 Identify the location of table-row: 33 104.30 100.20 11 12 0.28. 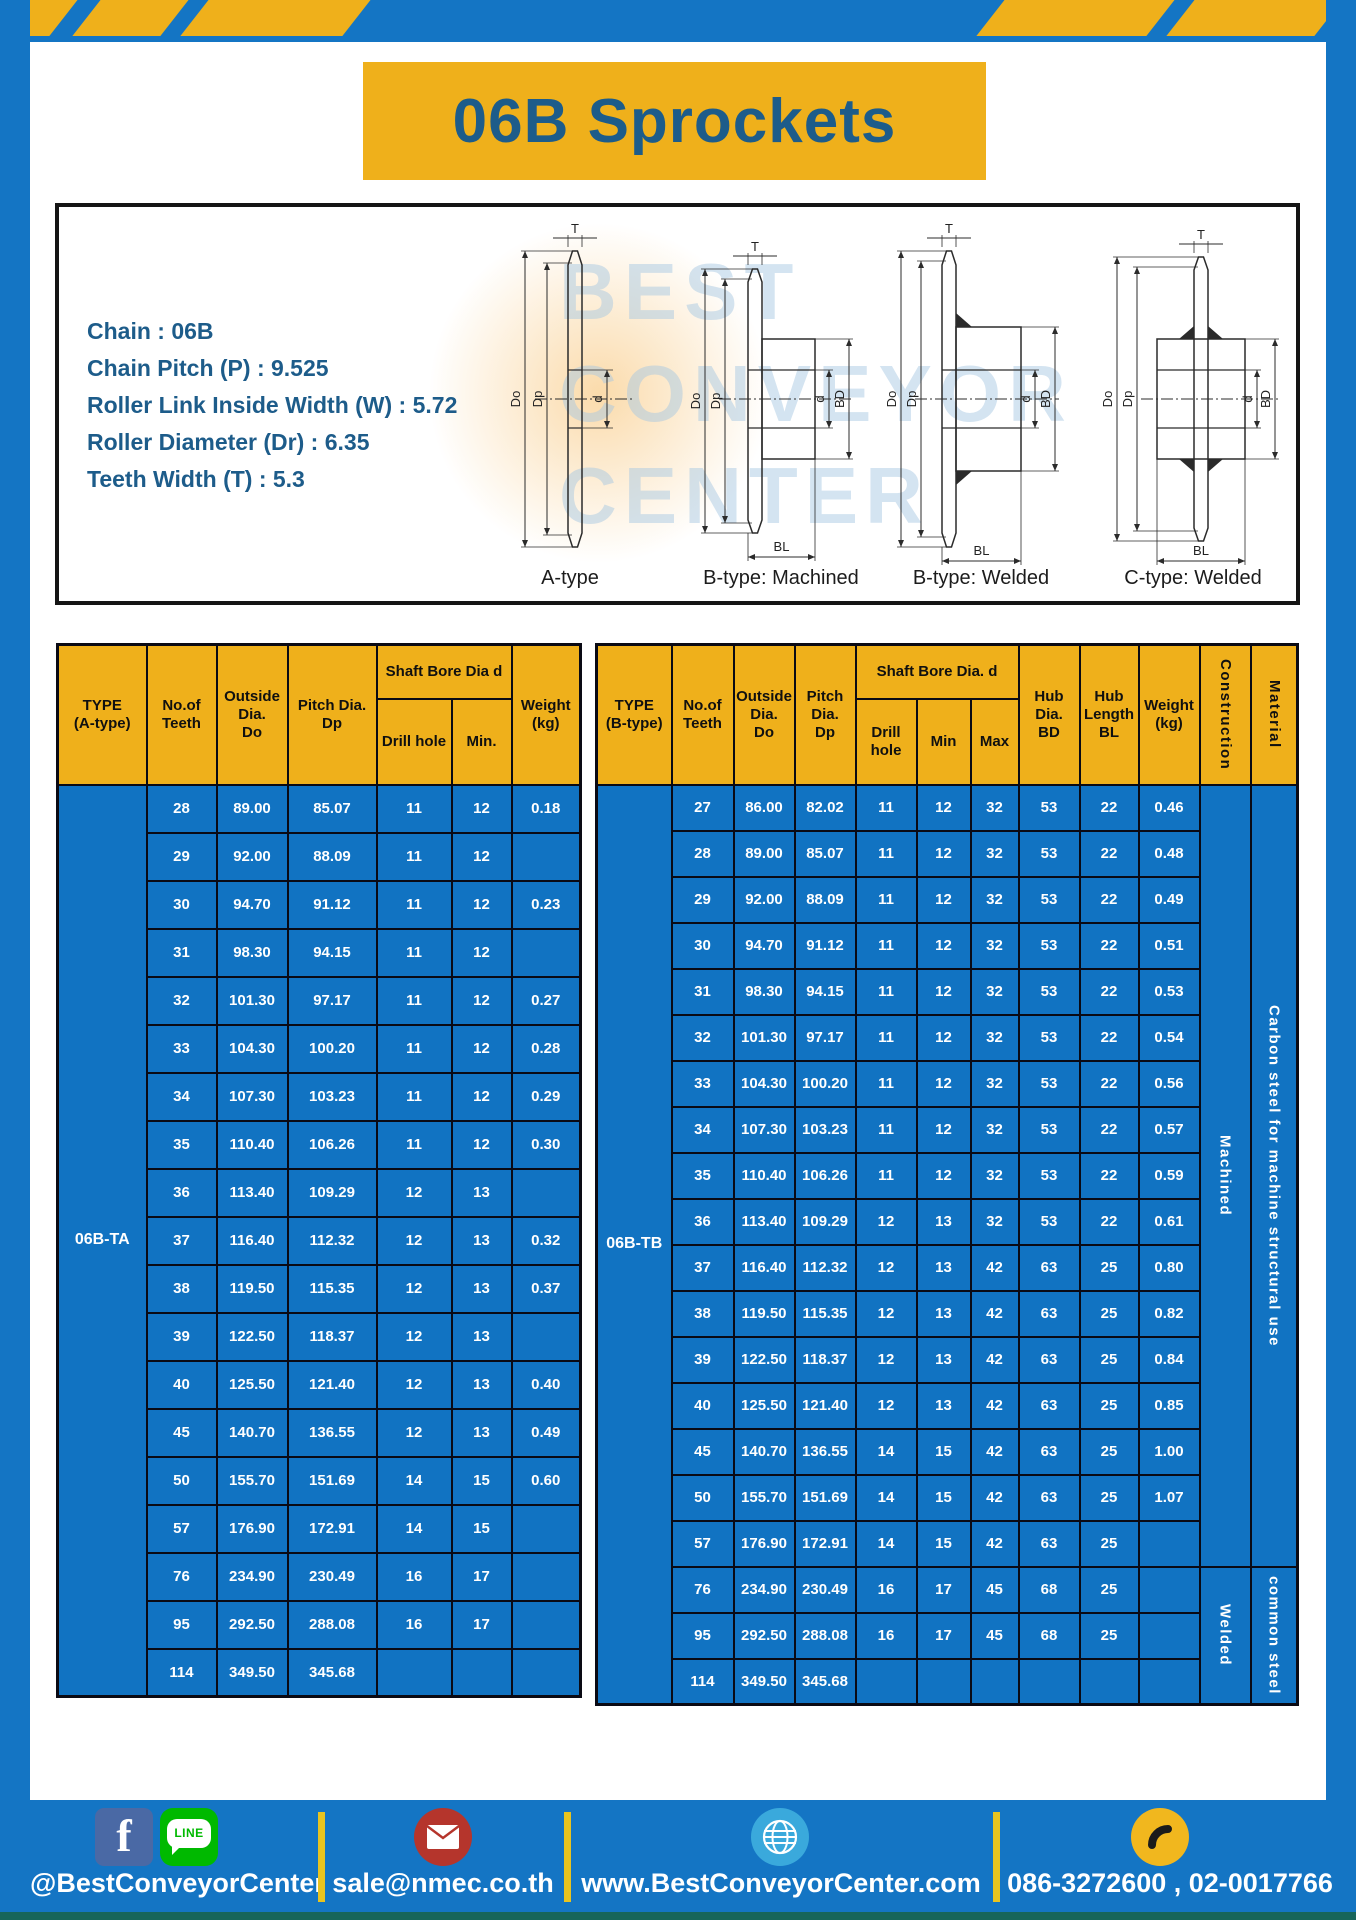
(320, 1048).